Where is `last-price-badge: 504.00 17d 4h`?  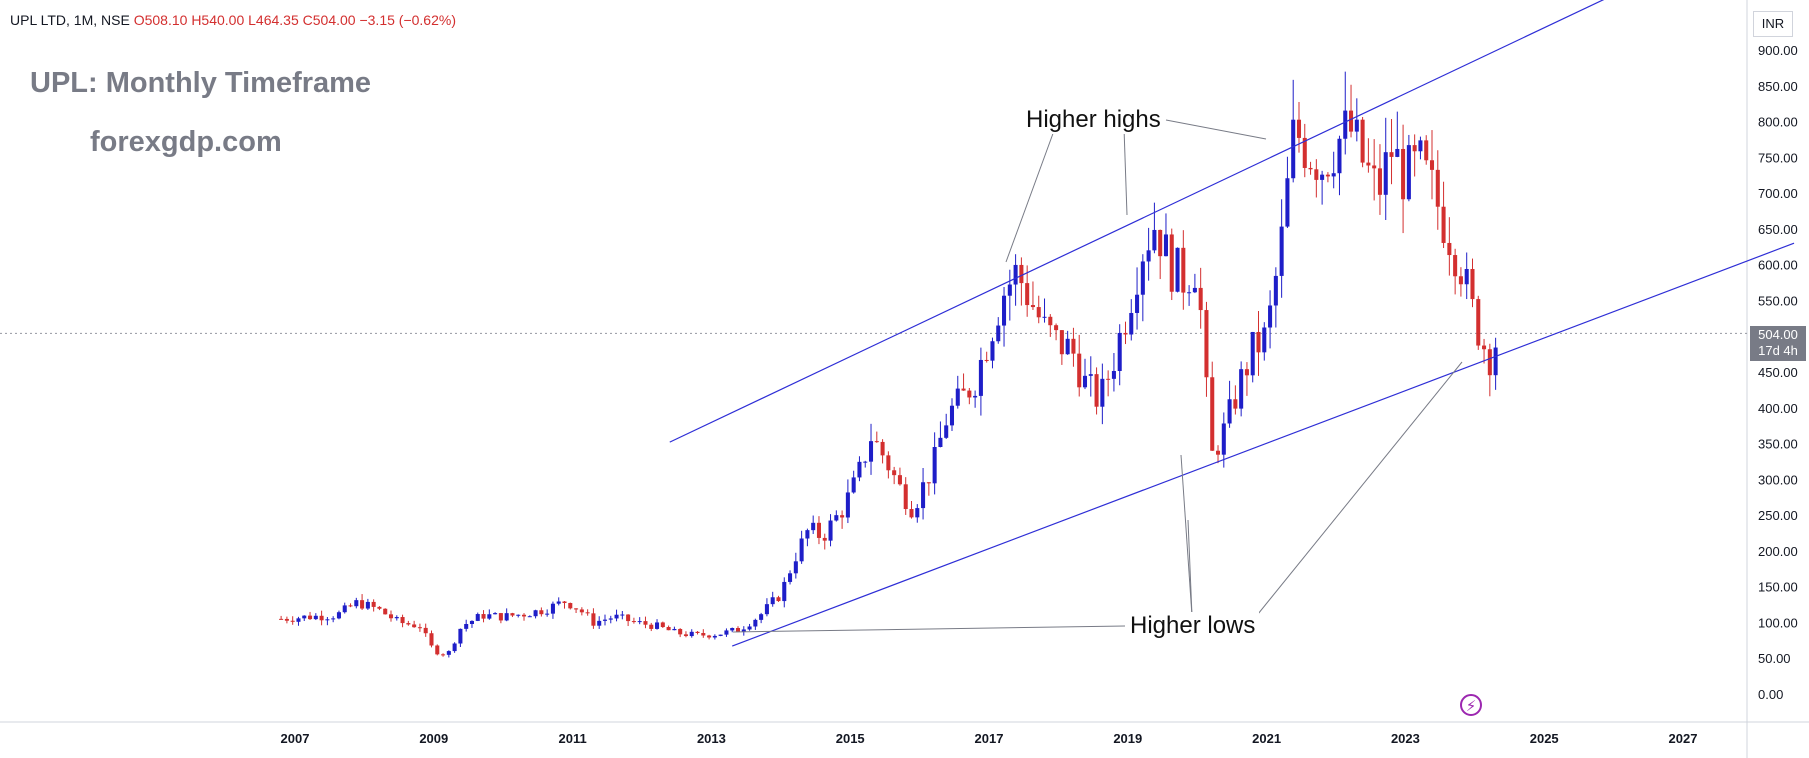 last-price-badge: 504.00 17d 4h is located at coordinates (1778, 343).